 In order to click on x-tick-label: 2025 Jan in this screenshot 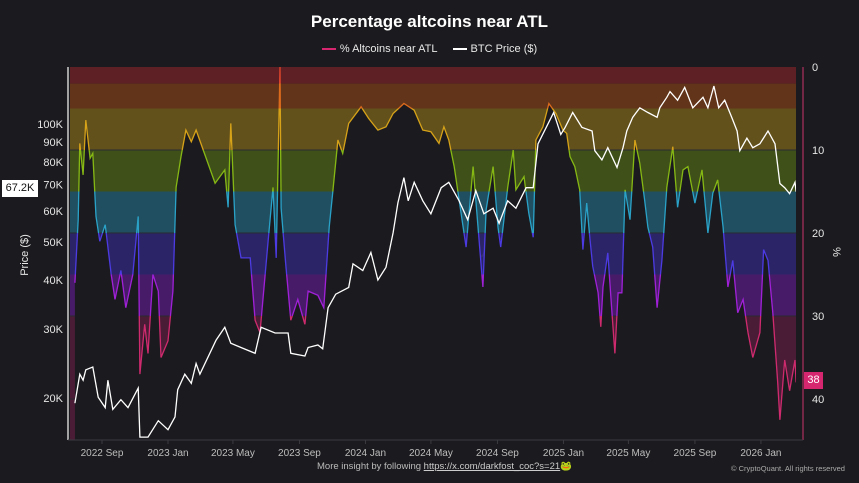, I will do `click(563, 453)`.